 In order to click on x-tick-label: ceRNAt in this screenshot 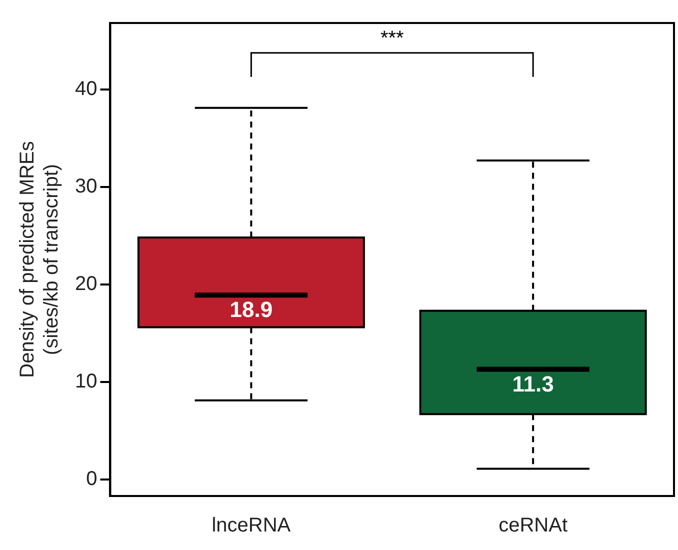, I will do `click(533, 525)`.